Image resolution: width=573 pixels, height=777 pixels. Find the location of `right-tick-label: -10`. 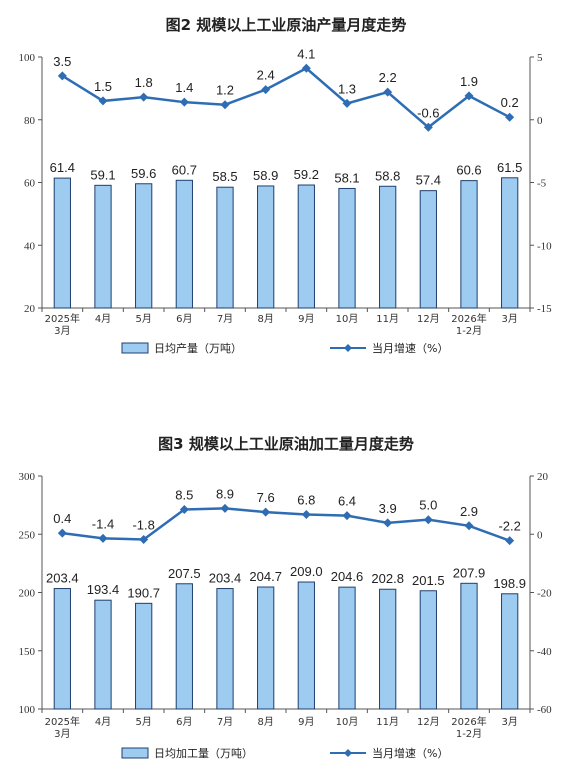

right-tick-label: -10 is located at coordinates (544, 246).